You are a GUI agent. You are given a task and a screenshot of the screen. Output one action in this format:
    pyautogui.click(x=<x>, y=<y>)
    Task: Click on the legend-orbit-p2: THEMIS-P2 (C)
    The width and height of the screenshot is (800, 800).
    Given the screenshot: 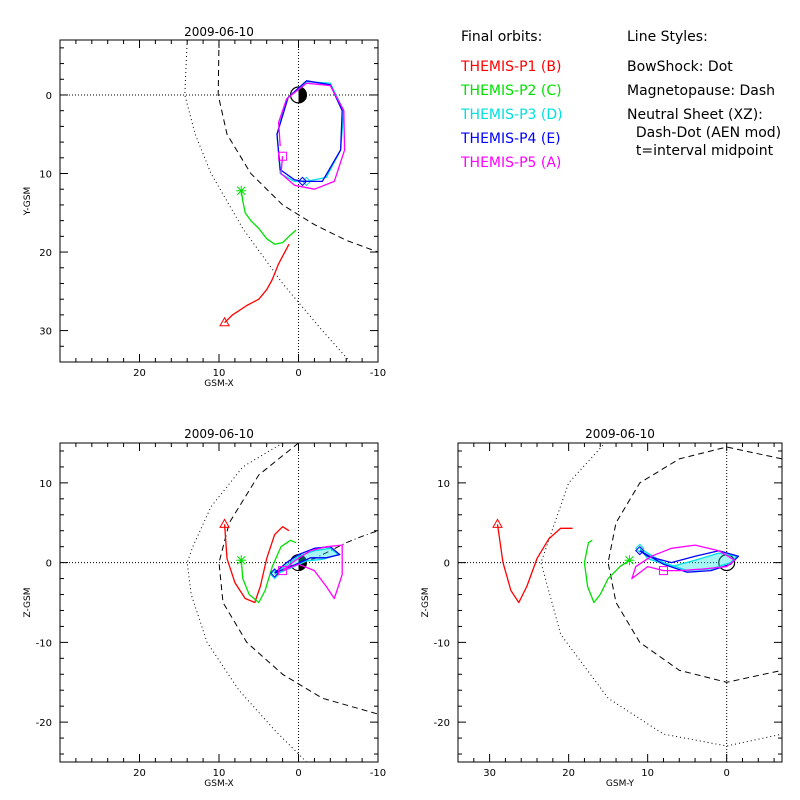 What is the action you would take?
    pyautogui.click(x=511, y=91)
    